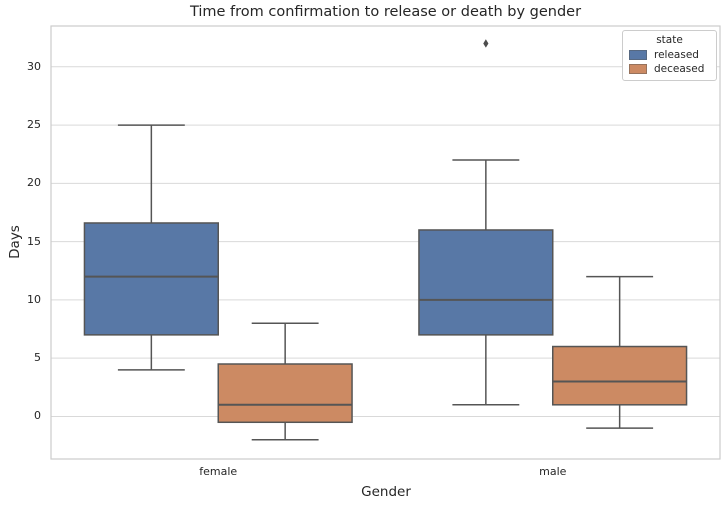 The height and width of the screenshot is (508, 727). Describe the element at coordinates (553, 471) in the screenshot. I see `x-tick-label-male: male` at that location.